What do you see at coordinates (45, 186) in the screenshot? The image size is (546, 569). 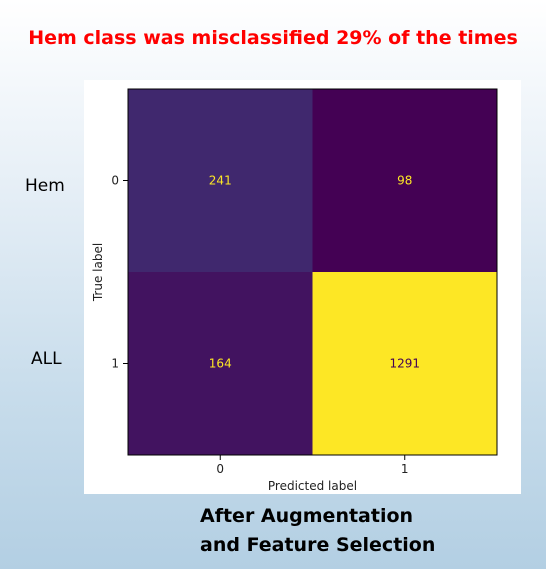 I see `class-label-hem: Hem` at bounding box center [45, 186].